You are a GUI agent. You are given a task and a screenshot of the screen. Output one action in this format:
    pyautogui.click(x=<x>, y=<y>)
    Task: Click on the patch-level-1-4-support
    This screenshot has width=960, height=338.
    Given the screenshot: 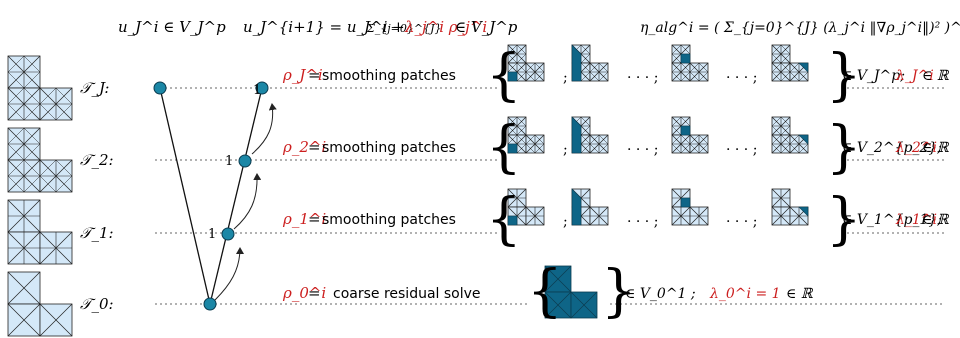 What is the action you would take?
    pyautogui.click(x=803, y=211)
    